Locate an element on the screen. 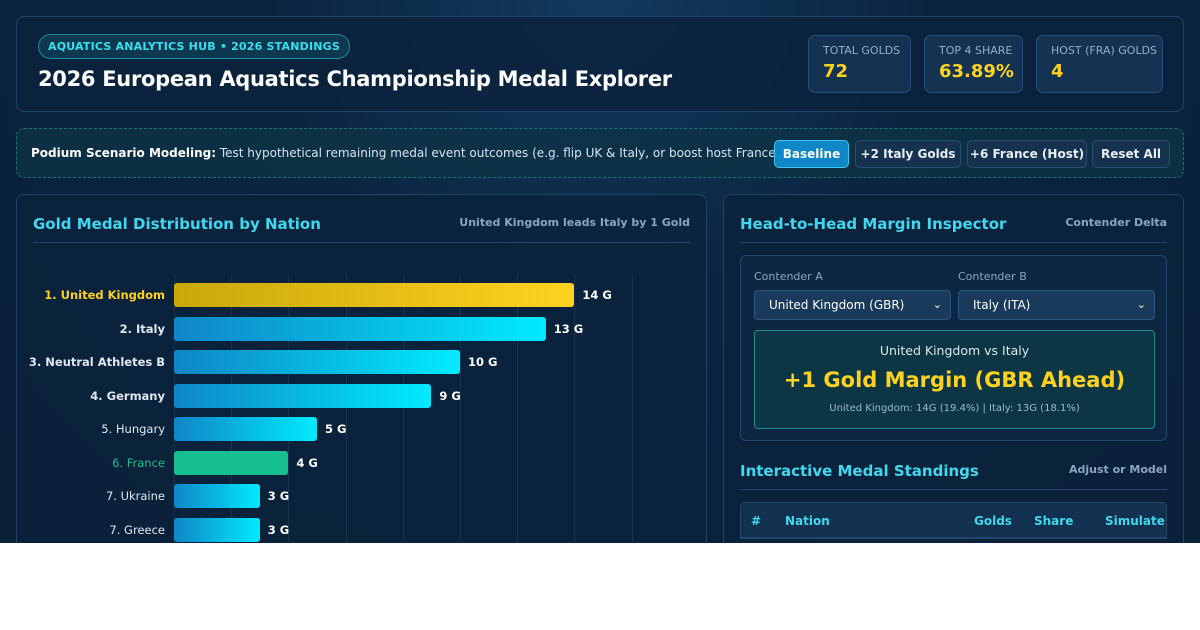 Image resolution: width=1200 pixels, height=630 pixels. contender-b-label: Contender B is located at coordinates (992, 276).